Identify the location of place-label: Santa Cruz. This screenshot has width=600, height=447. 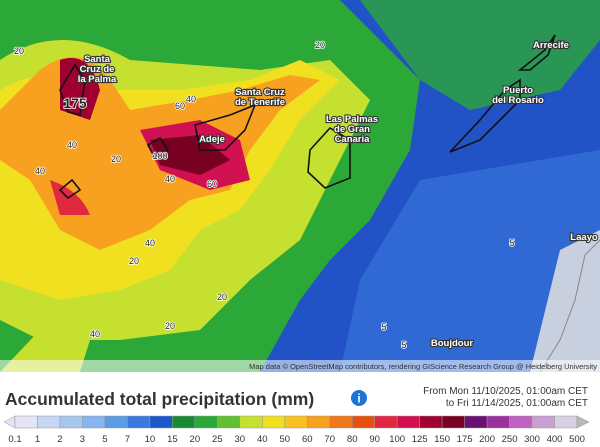
(260, 92).